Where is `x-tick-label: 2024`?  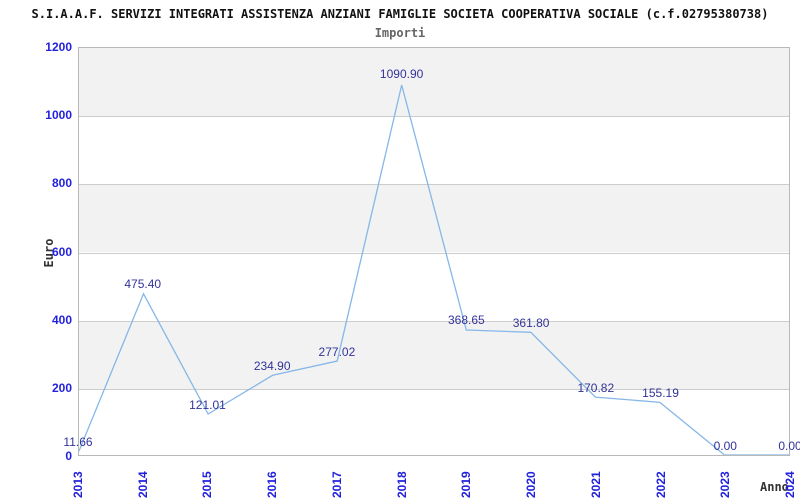 x-tick-label: 2024 is located at coordinates (790, 484).